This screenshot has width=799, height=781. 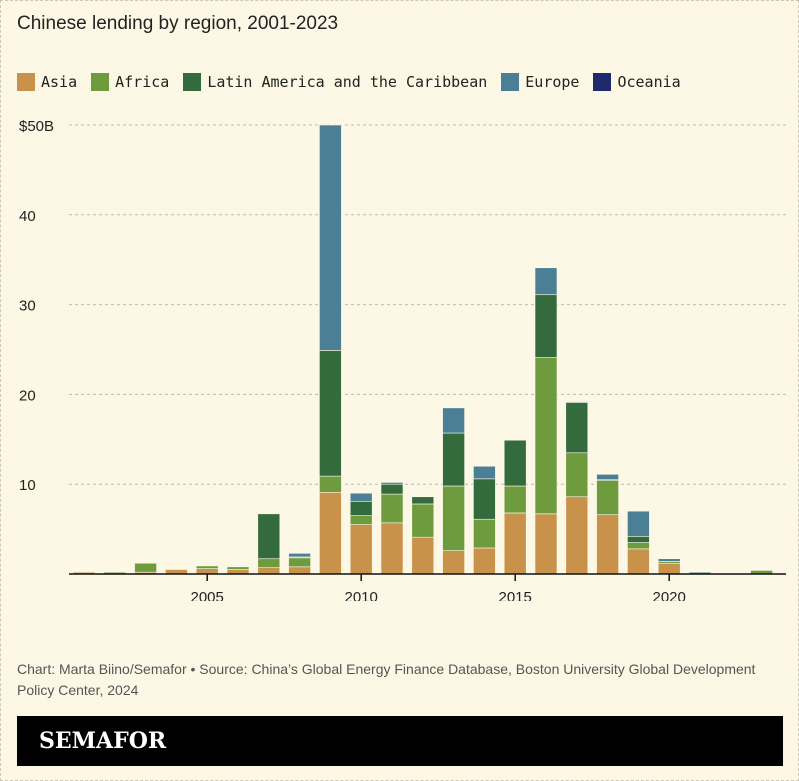 What do you see at coordinates (142, 82) in the screenshot?
I see `legend-label: Africa` at bounding box center [142, 82].